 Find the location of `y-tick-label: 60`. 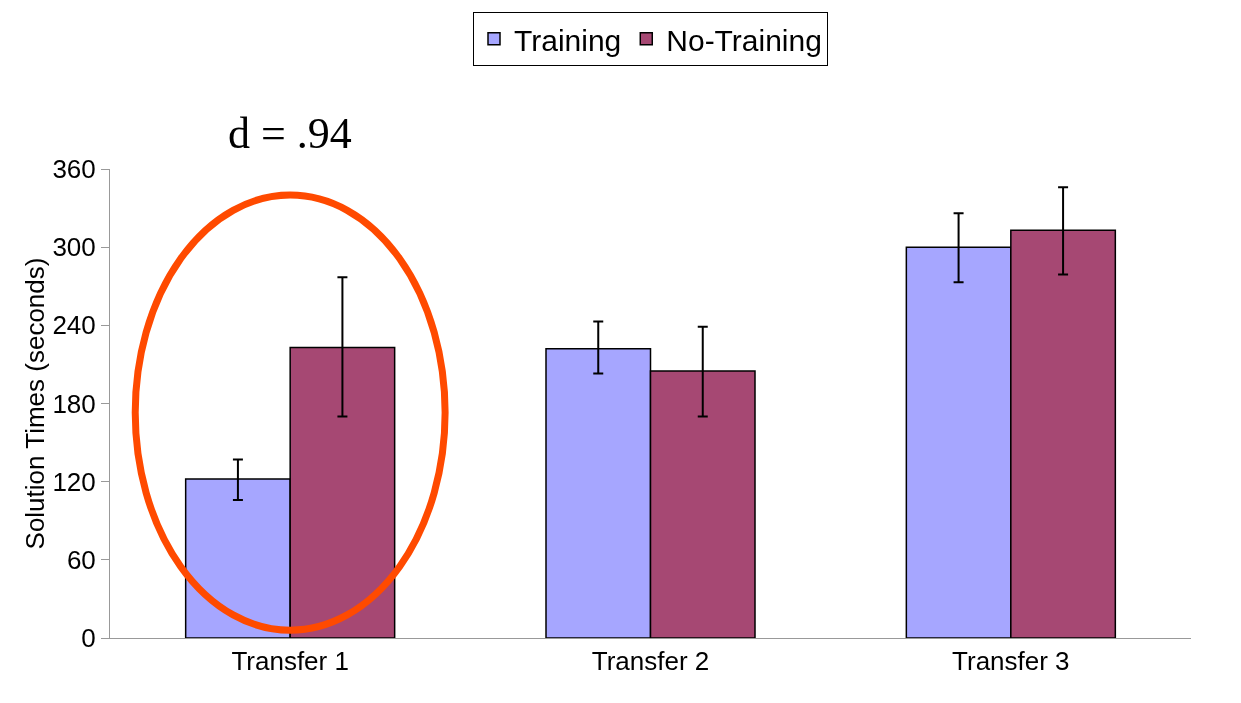

y-tick-label: 60 is located at coordinates (81, 559).